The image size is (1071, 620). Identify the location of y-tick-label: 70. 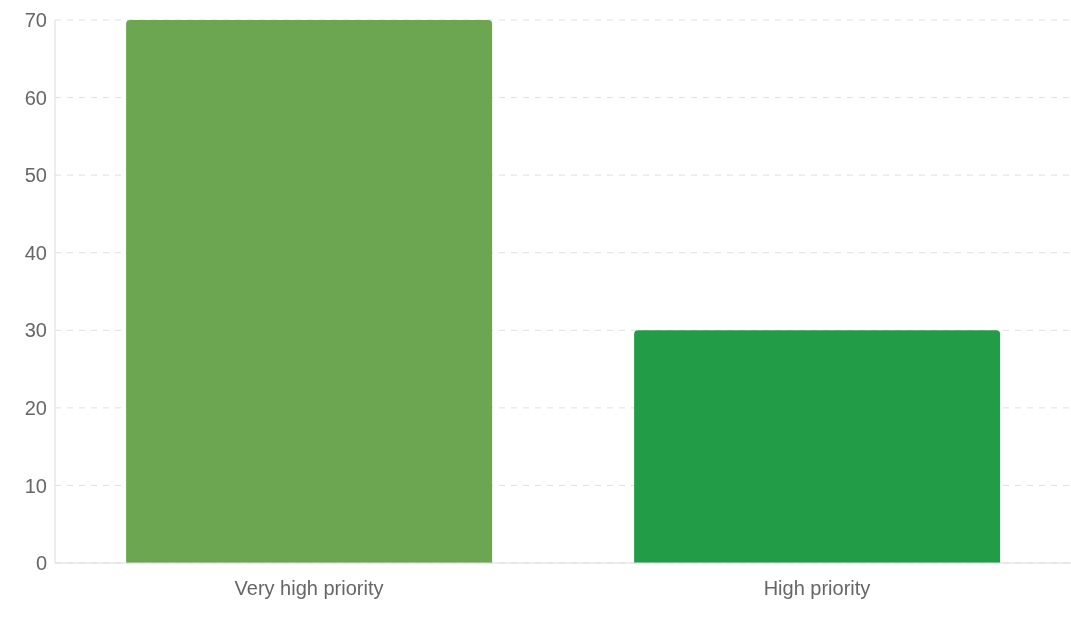
(35, 20).